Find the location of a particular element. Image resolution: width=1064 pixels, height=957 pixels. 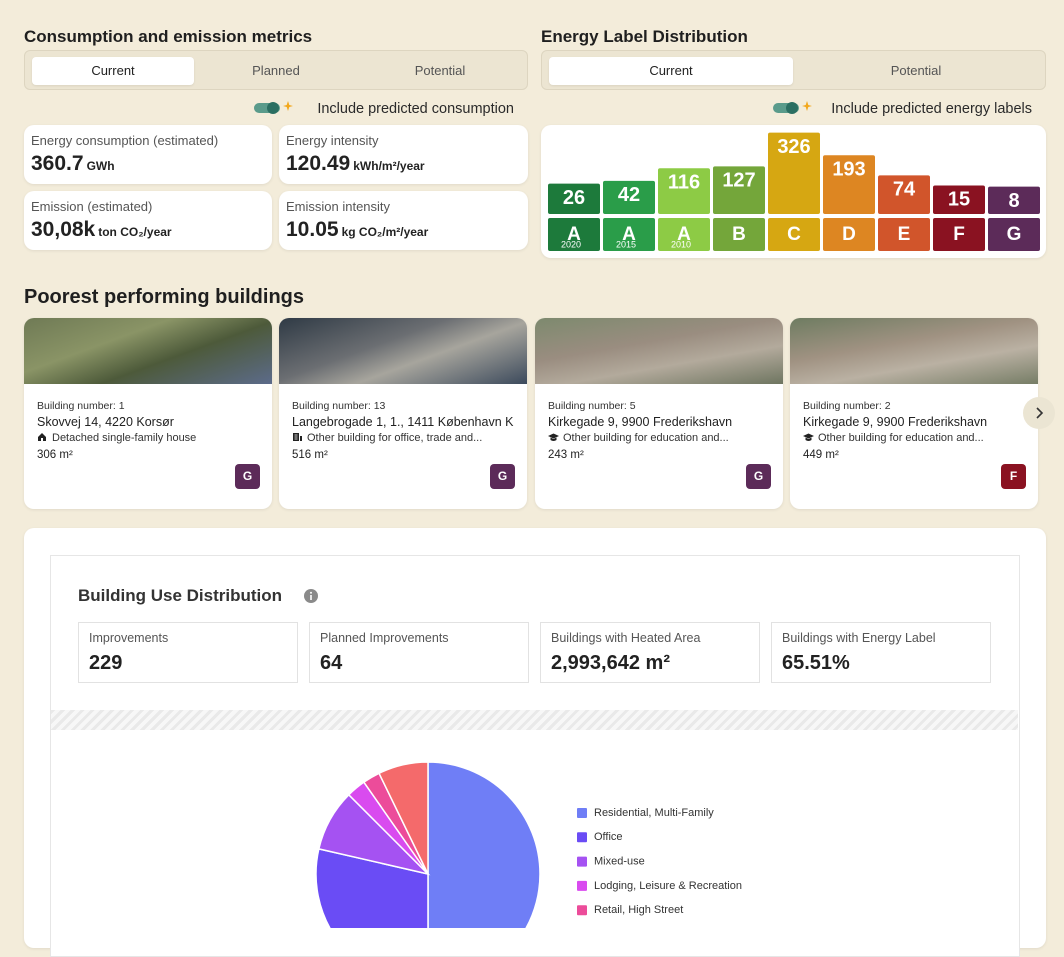

legend-label: Office is located at coordinates (608, 837).